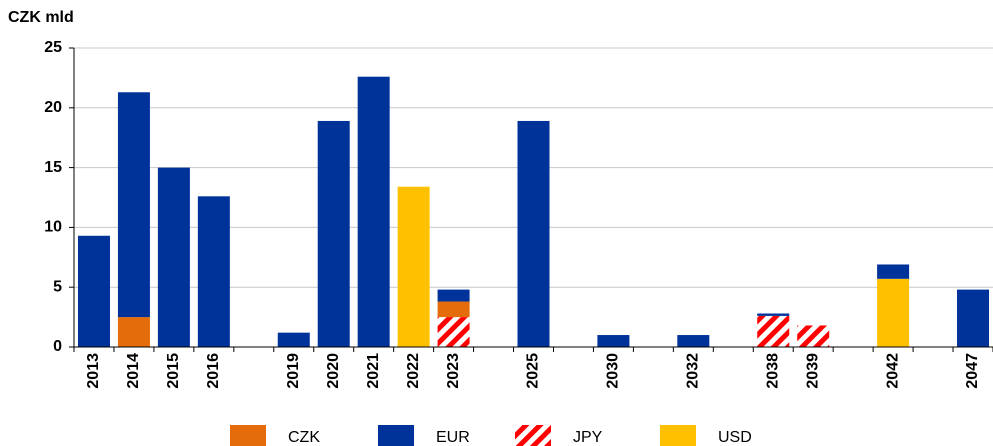 The image size is (993, 446). Describe the element at coordinates (53, 167) in the screenshot. I see `y-tick-label: 15` at that location.